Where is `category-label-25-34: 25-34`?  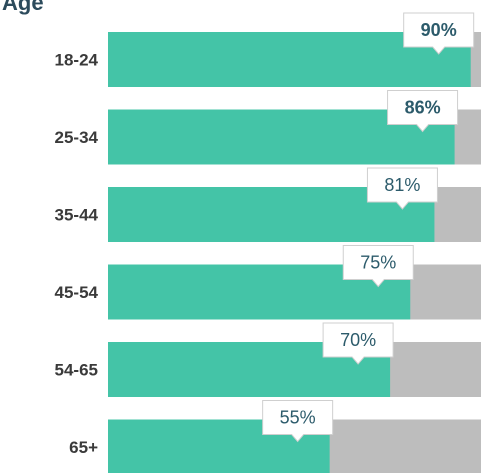 category-label-25-34: 25-34 is located at coordinates (77, 137).